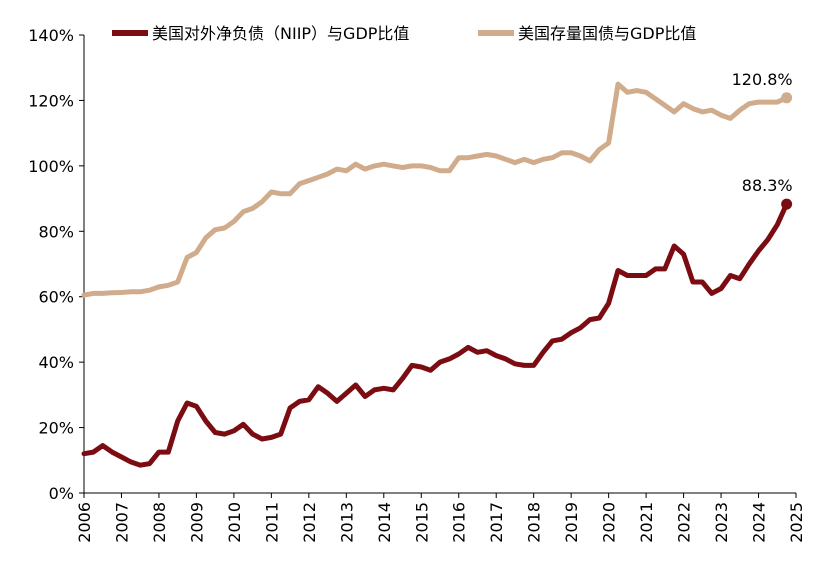 The height and width of the screenshot is (565, 831). What do you see at coordinates (384, 522) in the screenshot?
I see `x-tick-label: 2014` at bounding box center [384, 522].